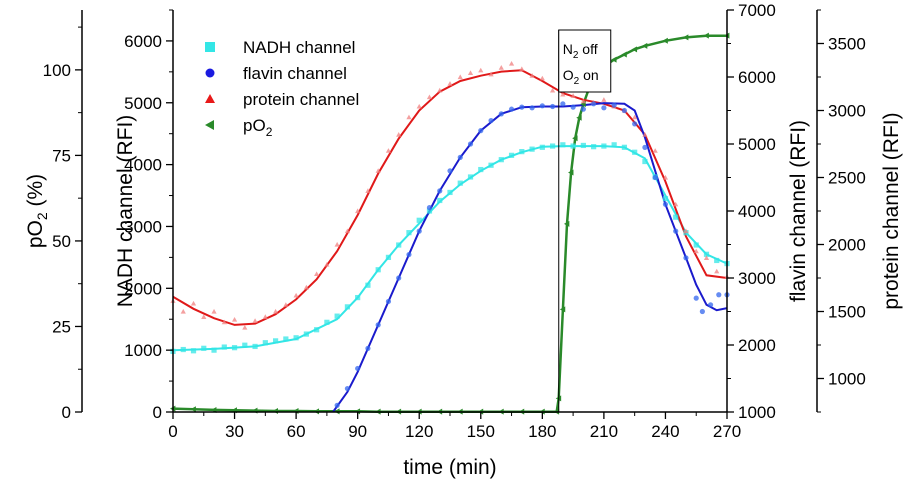 Image resolution: width=906 pixels, height=481 pixels. Describe the element at coordinates (847, 312) in the screenshot. I see `protein-tick-label: 1500` at that location.